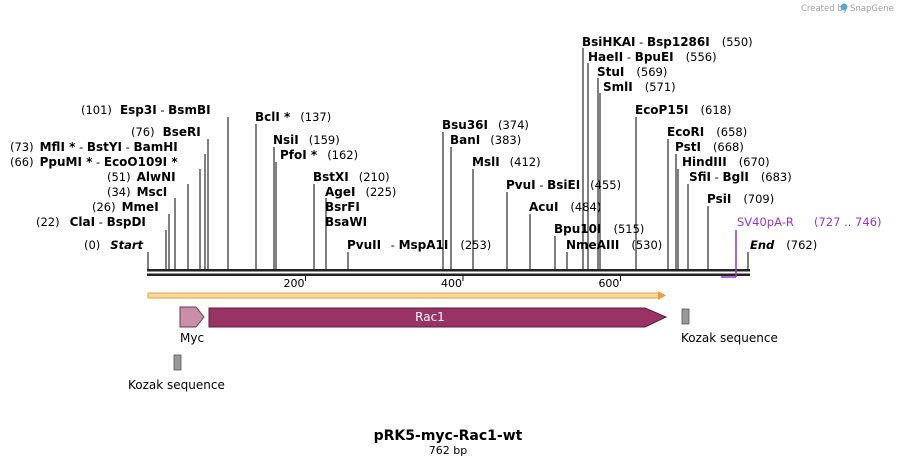 This screenshot has width=898, height=466. I want to click on site-pos-bsihkai: (550), so click(737, 42).